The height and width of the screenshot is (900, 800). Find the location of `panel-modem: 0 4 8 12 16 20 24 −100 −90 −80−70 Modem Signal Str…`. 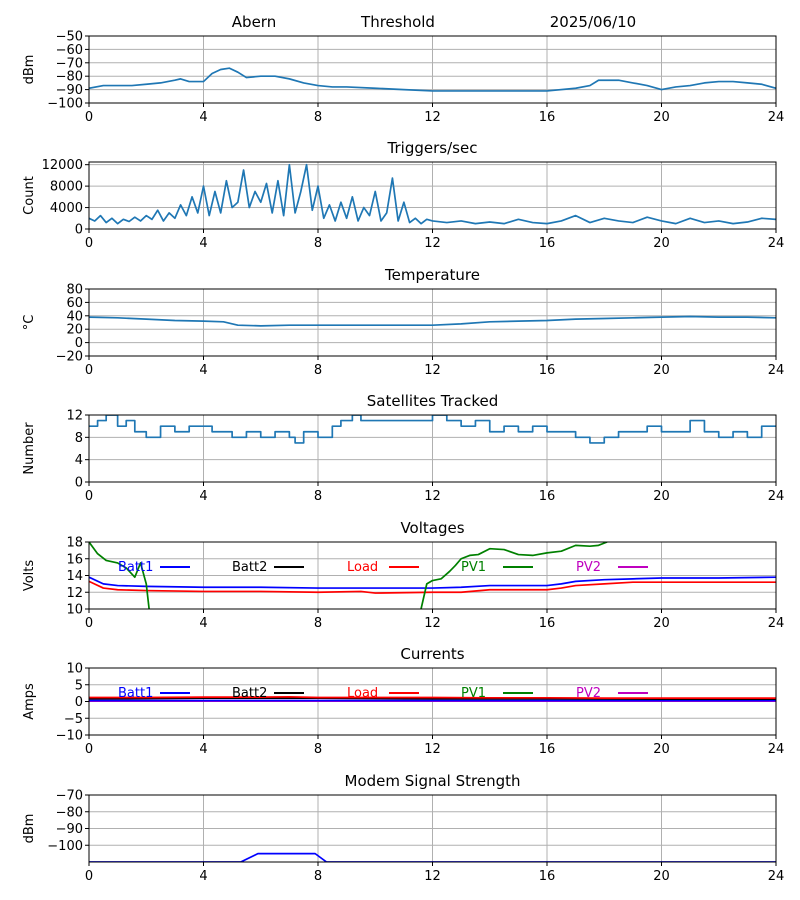

panel-modem: 0 4 8 12 16 20 24 −100 −90 −80−70 Modem Signal Str… is located at coordinates (403, 828).